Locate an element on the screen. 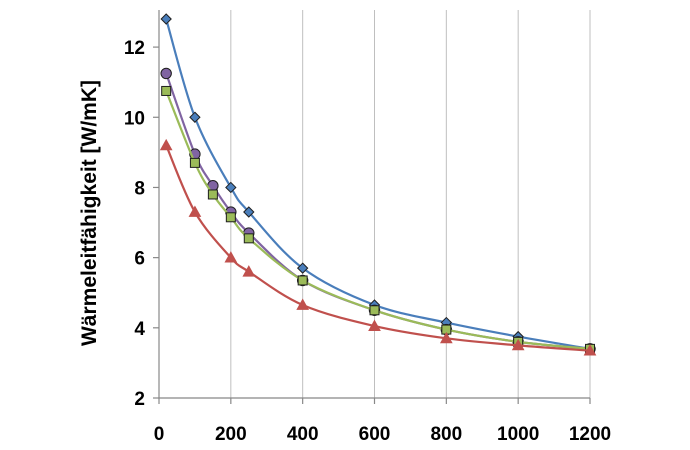 This screenshot has width=690, height=450. y-tick-label: 12 is located at coordinates (134, 48).